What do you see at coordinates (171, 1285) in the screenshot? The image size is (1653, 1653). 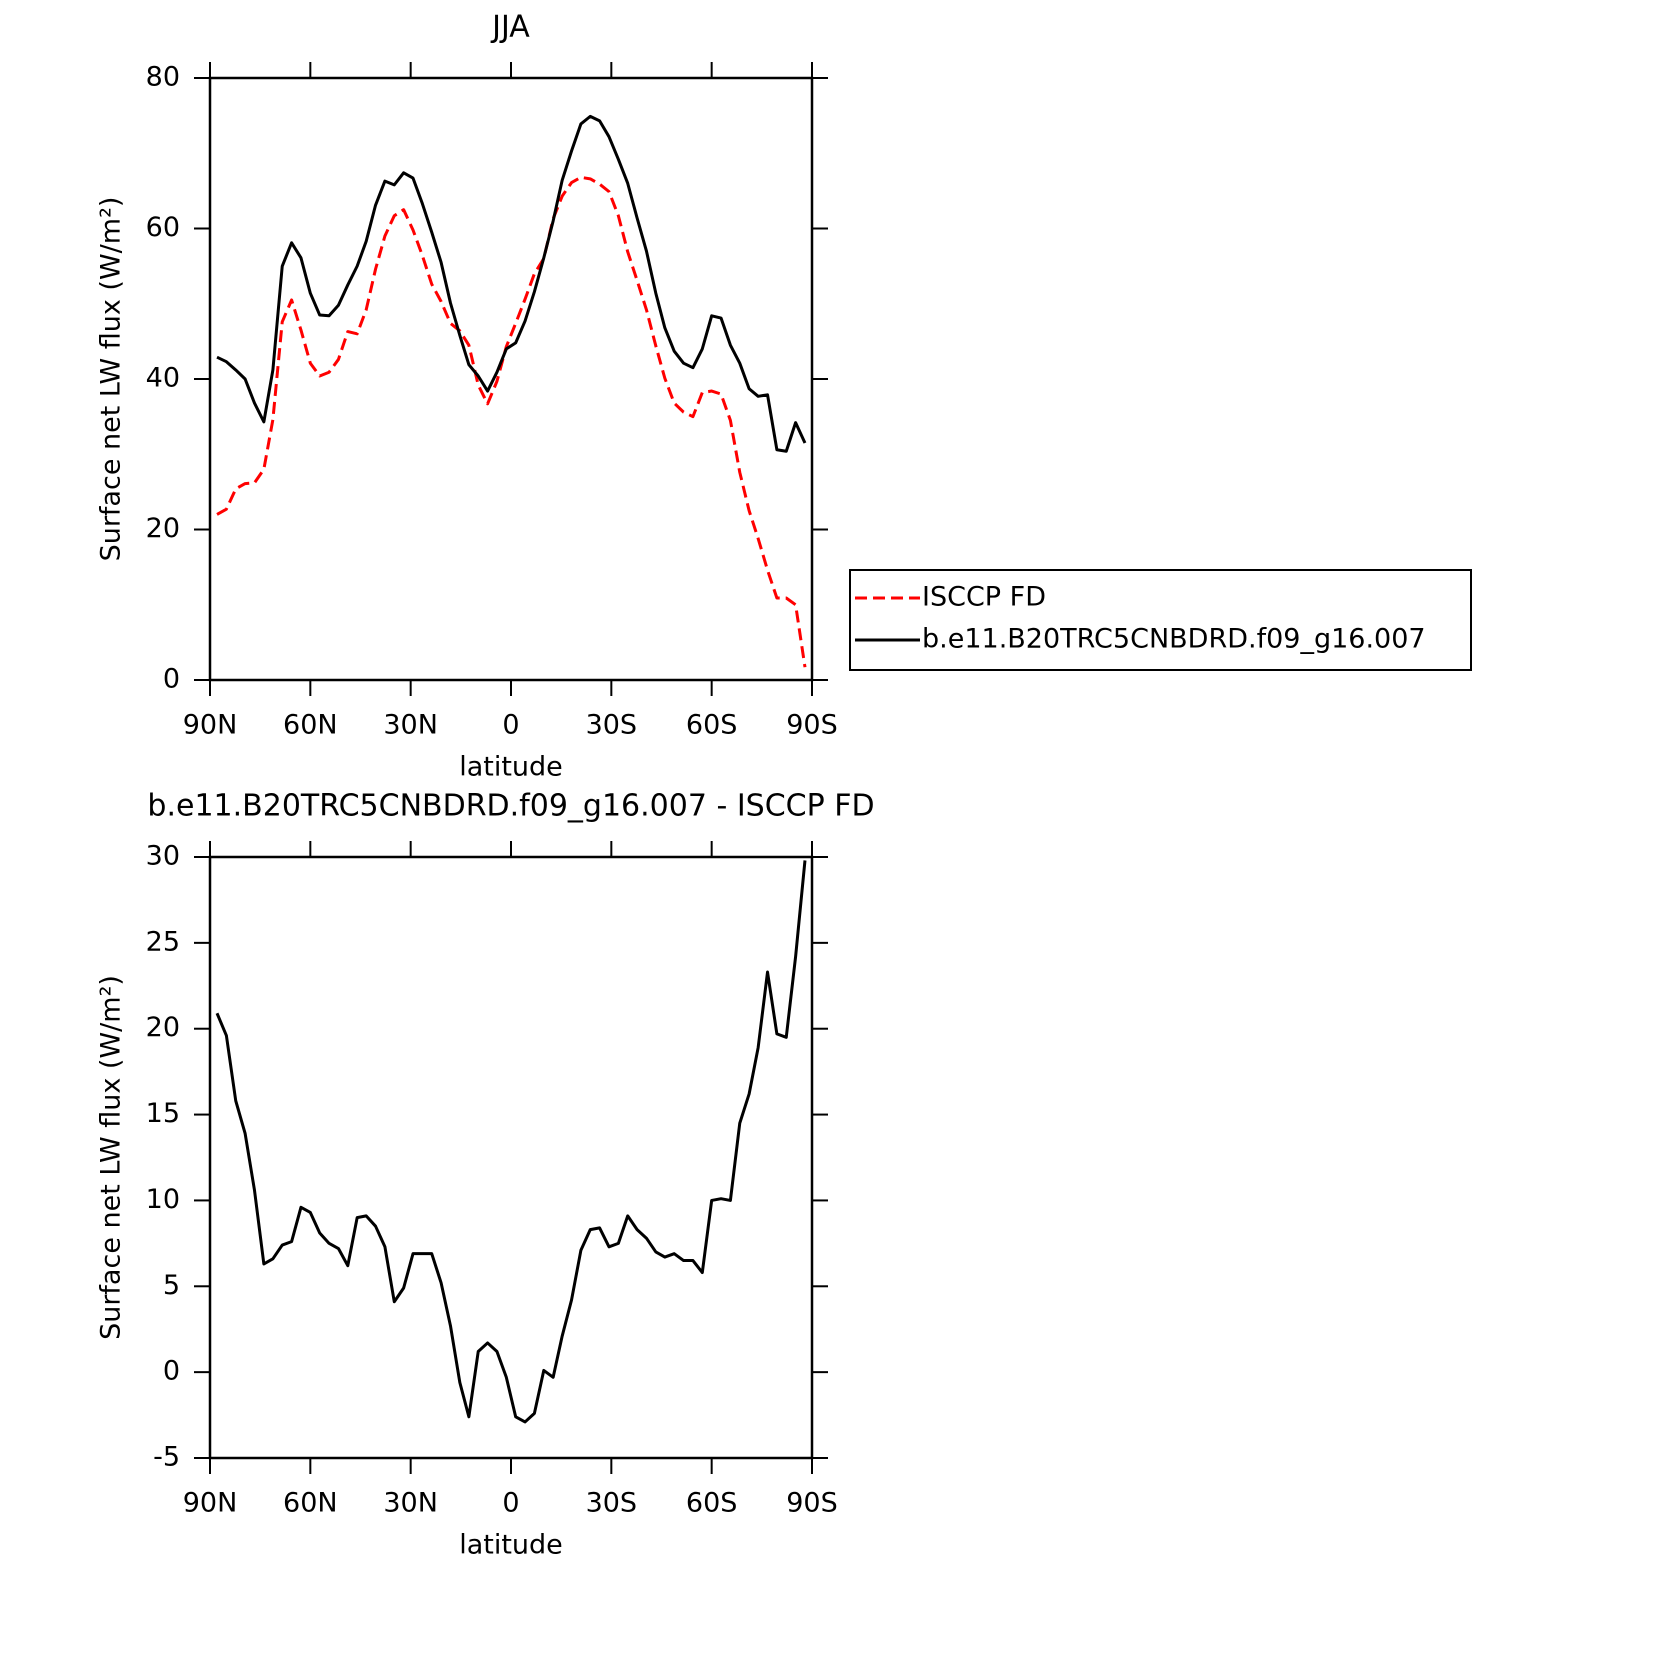 I see `y-tick-label: 5` at bounding box center [171, 1285].